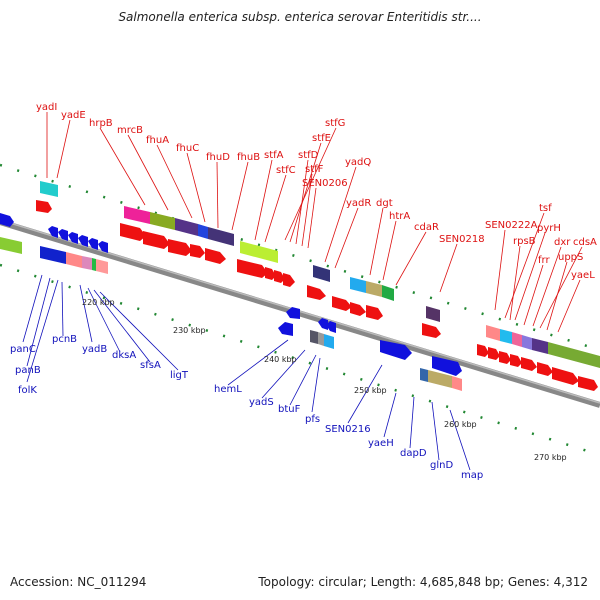 This screenshot has width=600, height=600. Describe the element at coordinates (228, 389) in the screenshot. I see `gene-label: hemL` at that location.